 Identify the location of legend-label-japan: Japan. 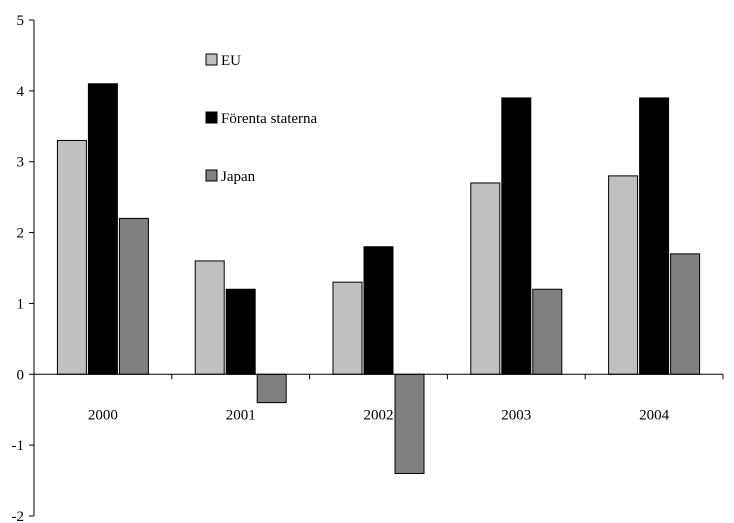
(238, 177).